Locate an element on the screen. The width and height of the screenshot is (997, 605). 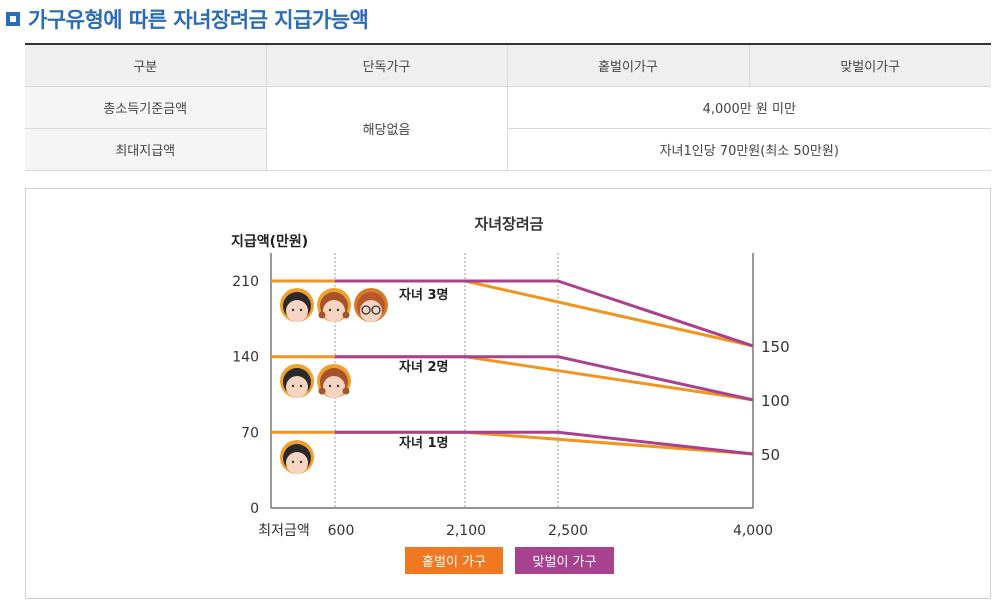
y-tick-label: 70 is located at coordinates (250, 433).